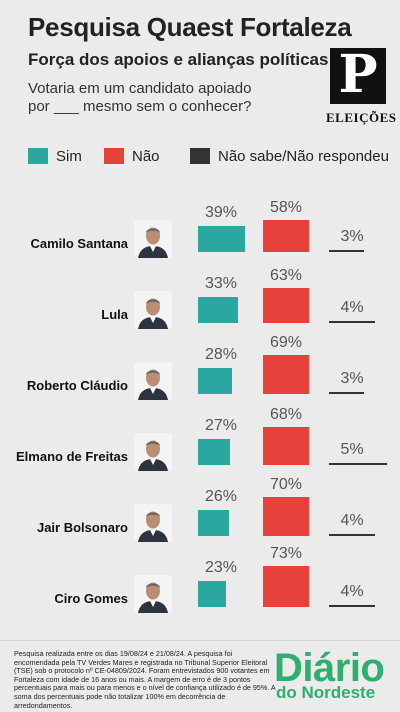  I want to click on candidate-name: Roberto Cláudio, so click(77, 385).